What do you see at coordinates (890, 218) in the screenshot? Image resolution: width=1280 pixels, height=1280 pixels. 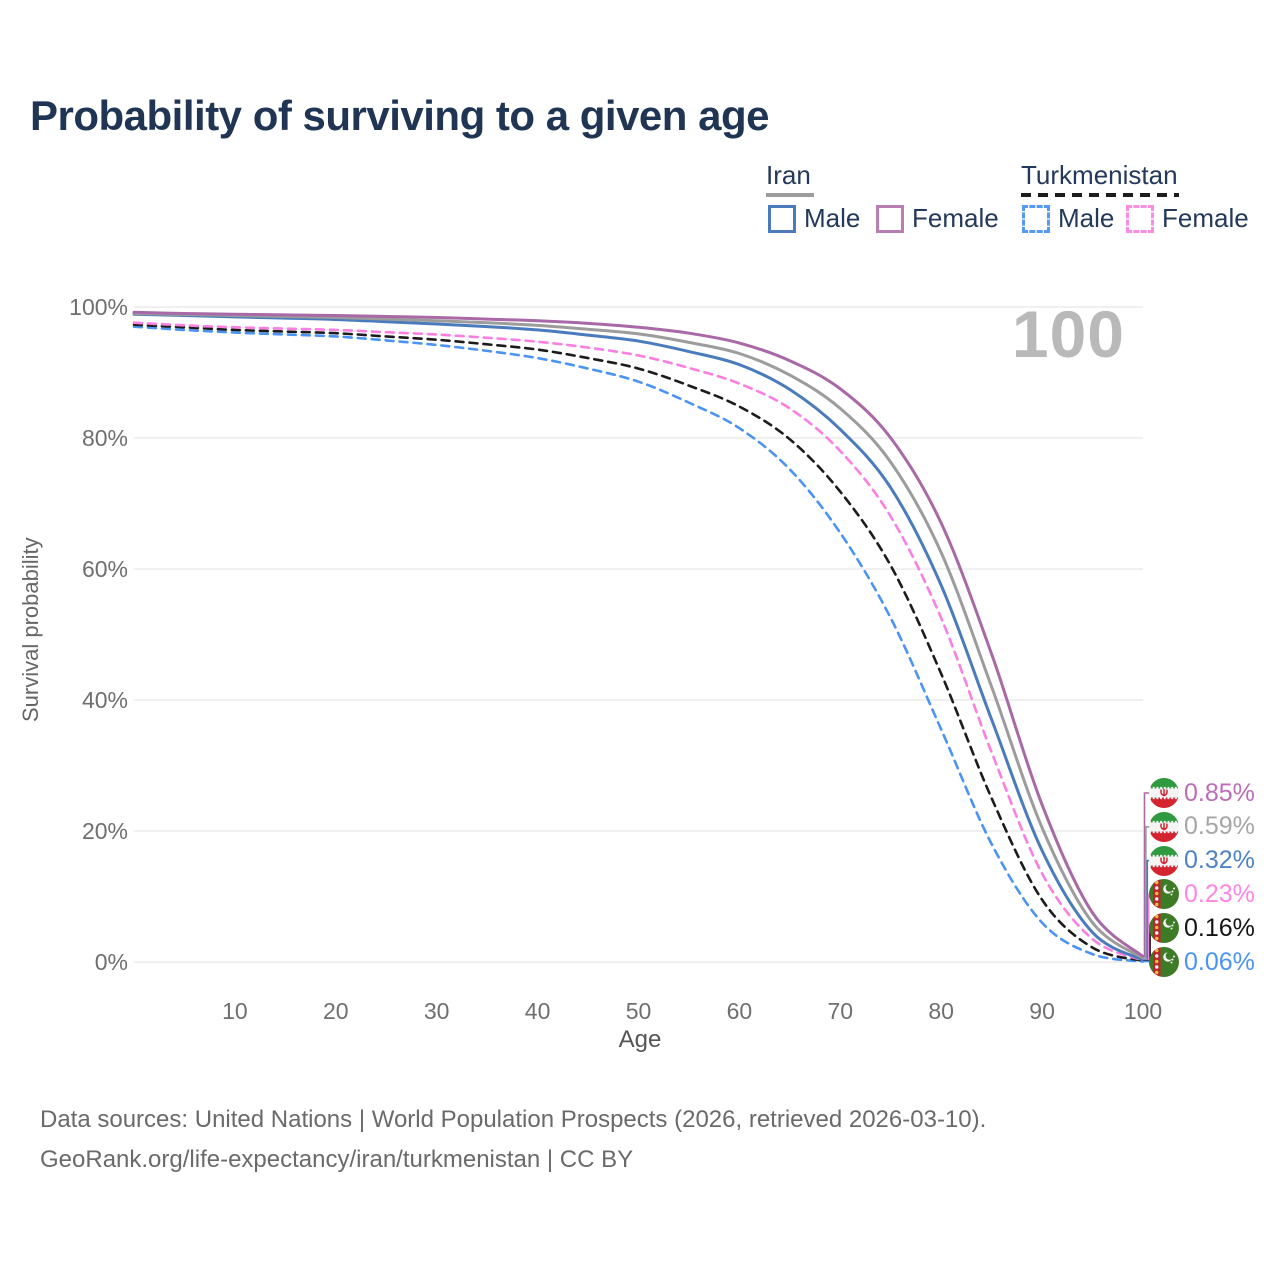 I see `legend-checkbox-iran-female` at bounding box center [890, 218].